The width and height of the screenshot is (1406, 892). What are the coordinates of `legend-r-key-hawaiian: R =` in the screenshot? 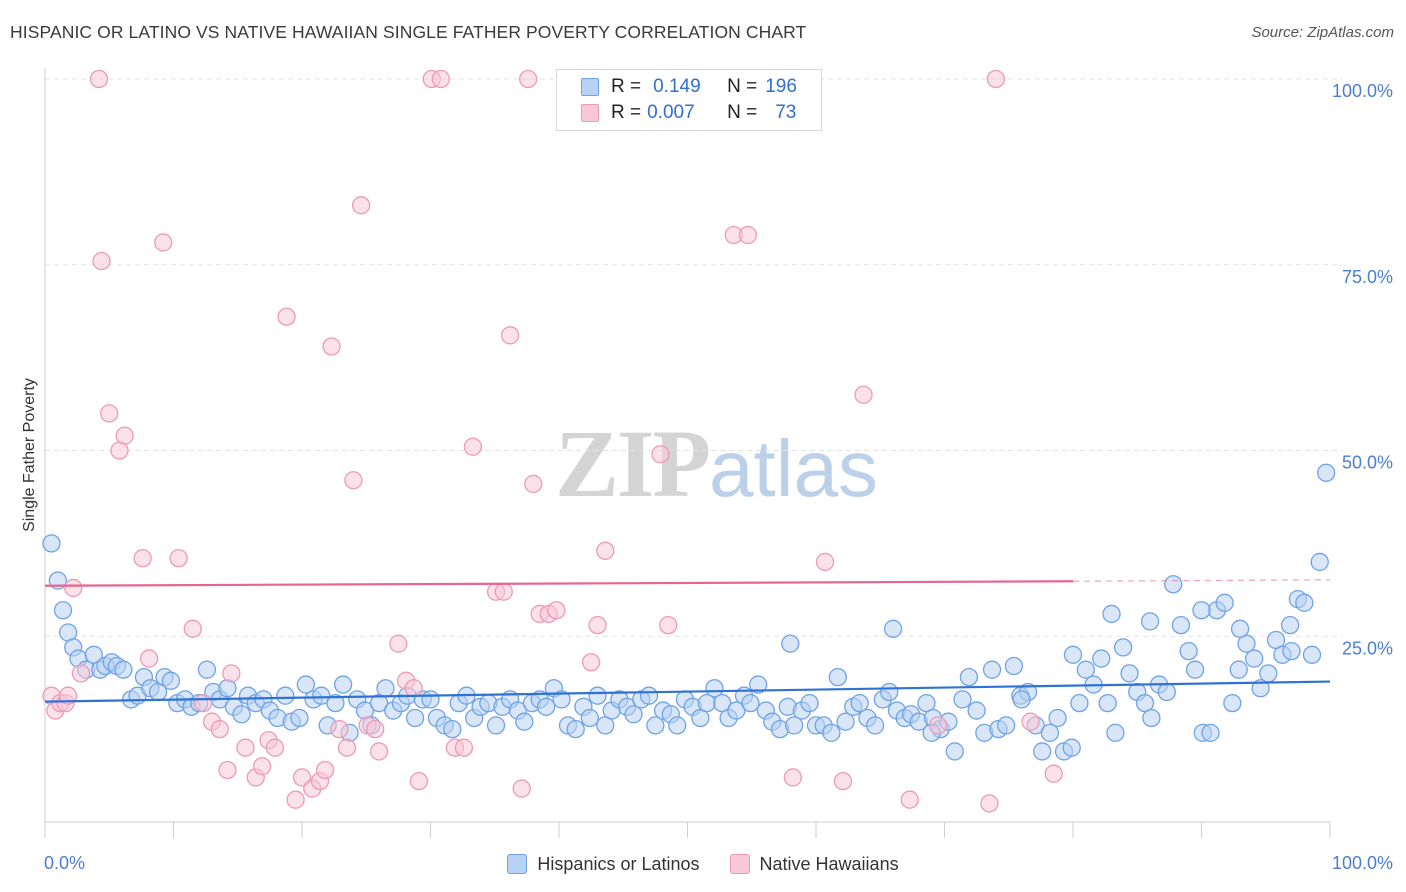 It's located at (626, 112).